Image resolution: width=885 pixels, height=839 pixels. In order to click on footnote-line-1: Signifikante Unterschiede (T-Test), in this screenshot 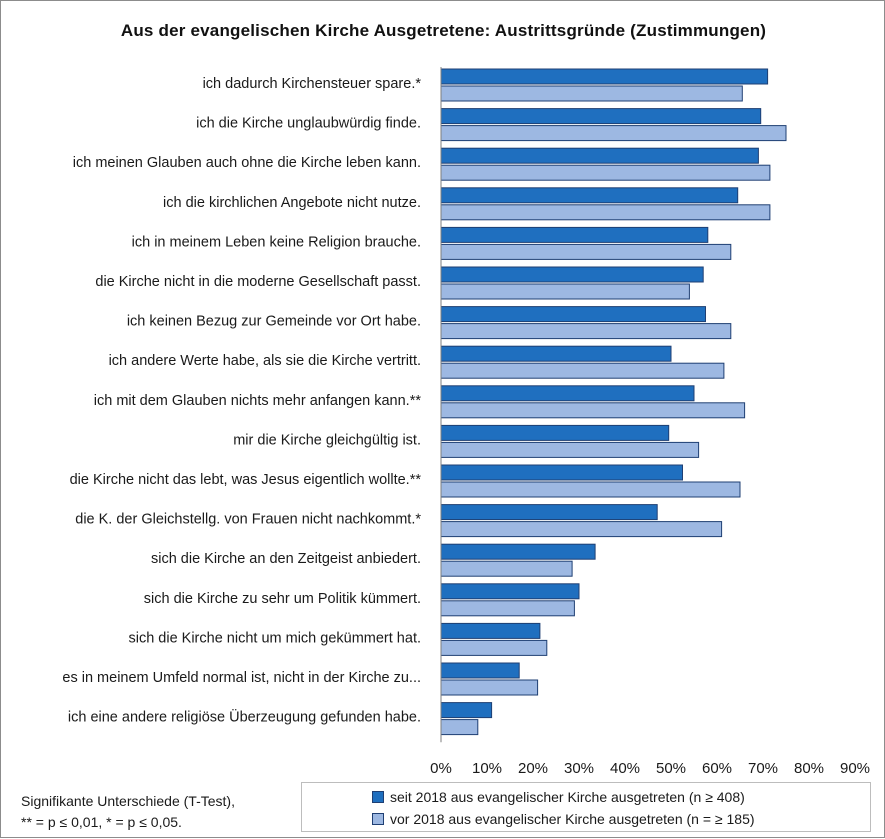, I will do `click(128, 801)`.